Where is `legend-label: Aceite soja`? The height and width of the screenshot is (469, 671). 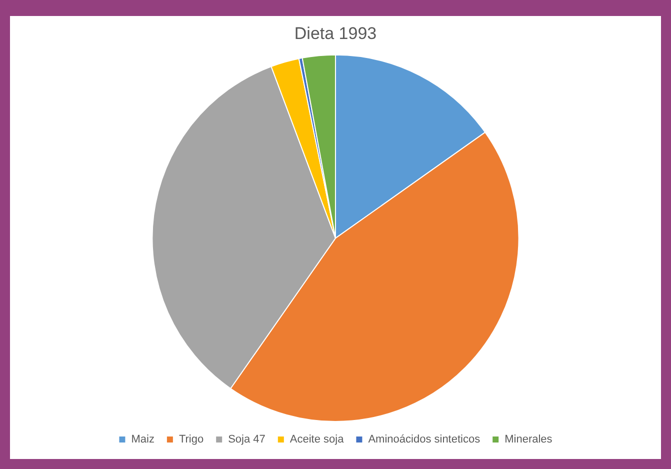
legend-label: Aceite soja is located at coordinates (317, 440).